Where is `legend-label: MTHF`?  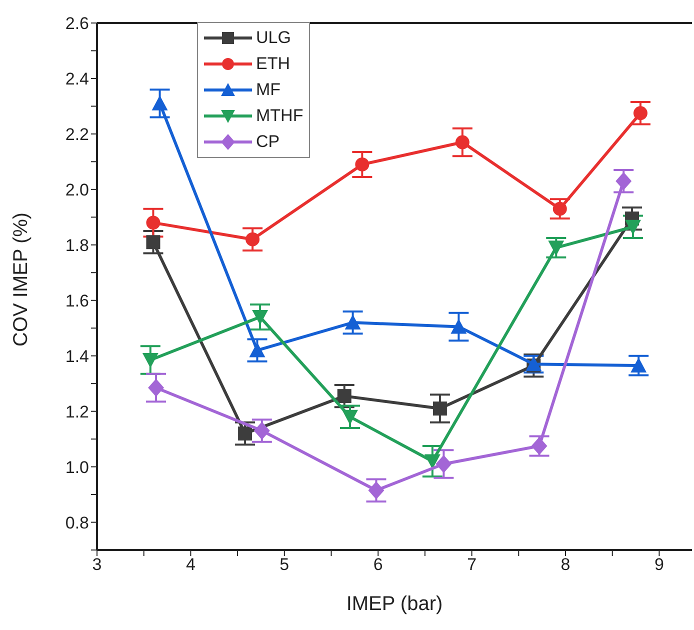
legend-label: MTHF is located at coordinates (280, 116).